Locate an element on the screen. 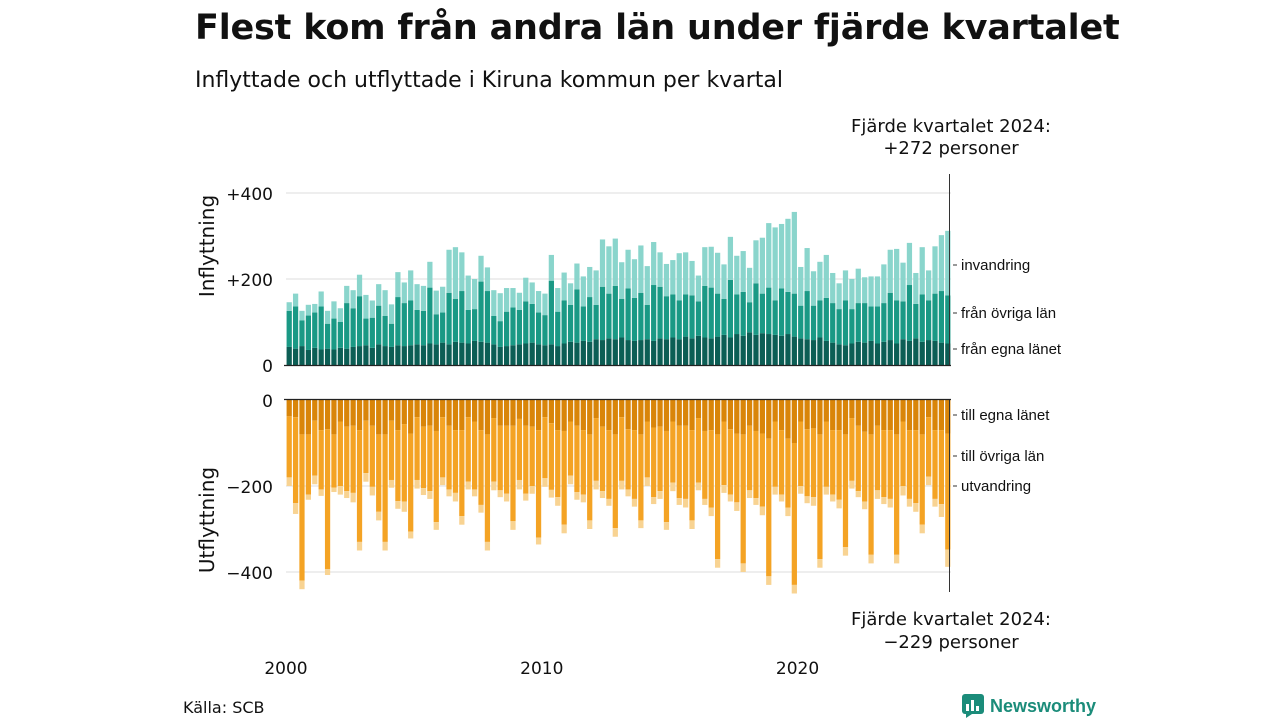 This screenshot has height=720, width=1280. brand-logo: Newsworthy is located at coordinates (1029, 706).